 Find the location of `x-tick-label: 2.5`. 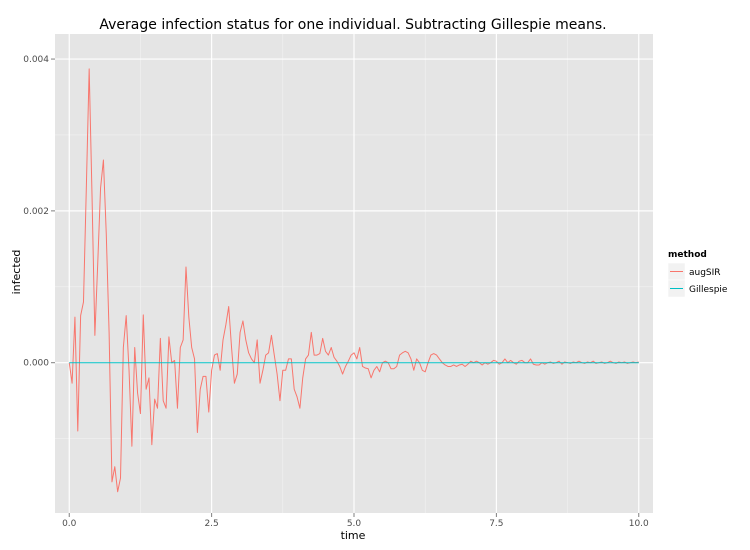

x-tick-label: 2.5 is located at coordinates (211, 524).